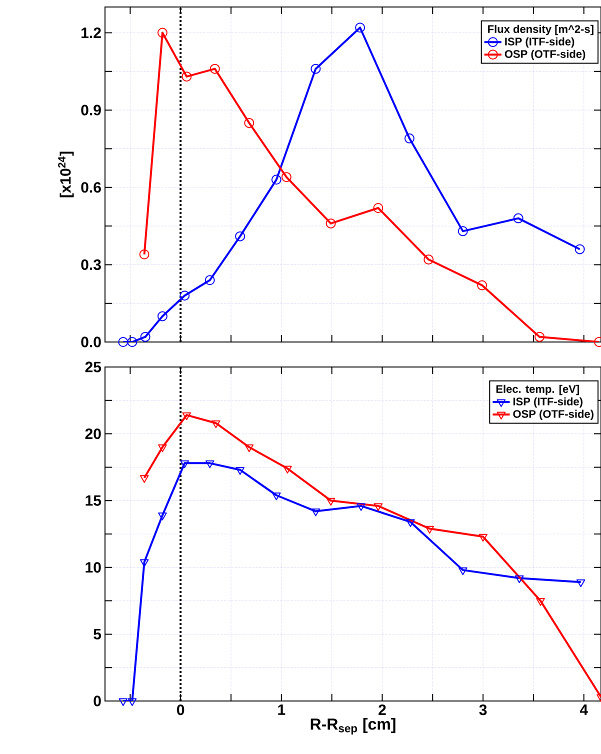 The image size is (601, 754). Describe the element at coordinates (91, 110) in the screenshot. I see `y-tick-label: 0.9` at that location.